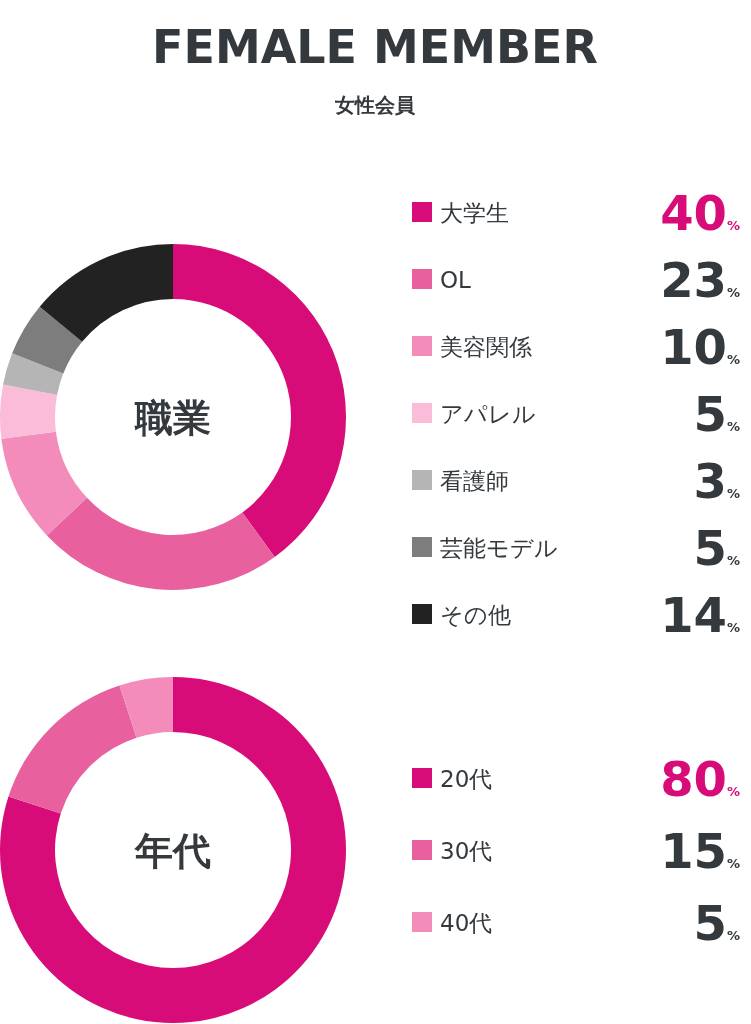  Describe the element at coordinates (466, 779) in the screenshot. I see `legend-label: 20代` at that location.